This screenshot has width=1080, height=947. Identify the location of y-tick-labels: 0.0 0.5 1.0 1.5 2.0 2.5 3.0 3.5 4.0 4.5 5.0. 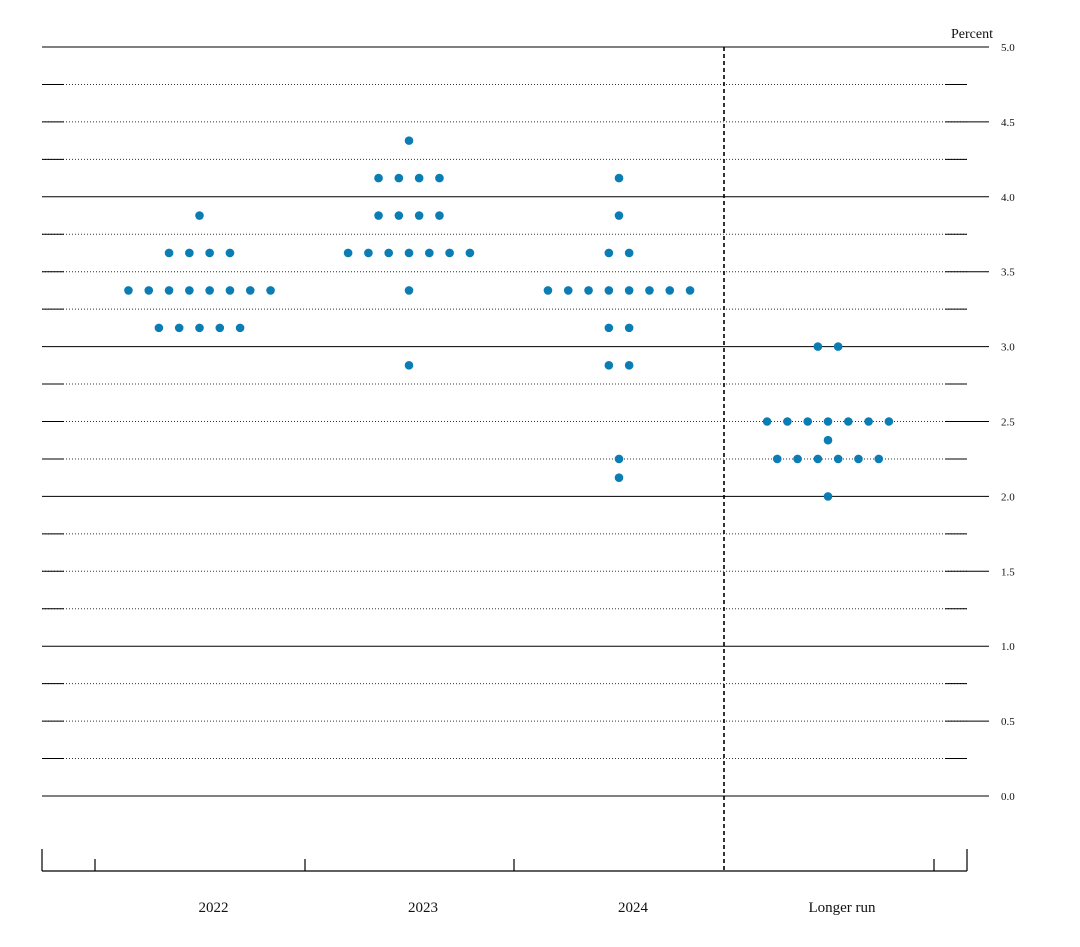
(1008, 422).